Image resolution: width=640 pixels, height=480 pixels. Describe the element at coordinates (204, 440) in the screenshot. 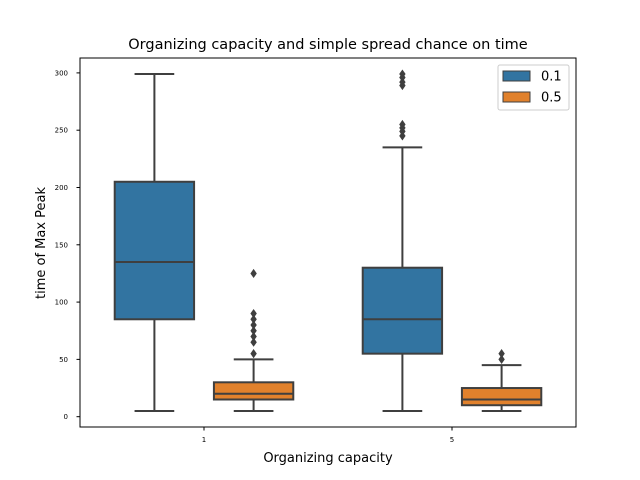

I see `x-tick-label: 1` at that location.